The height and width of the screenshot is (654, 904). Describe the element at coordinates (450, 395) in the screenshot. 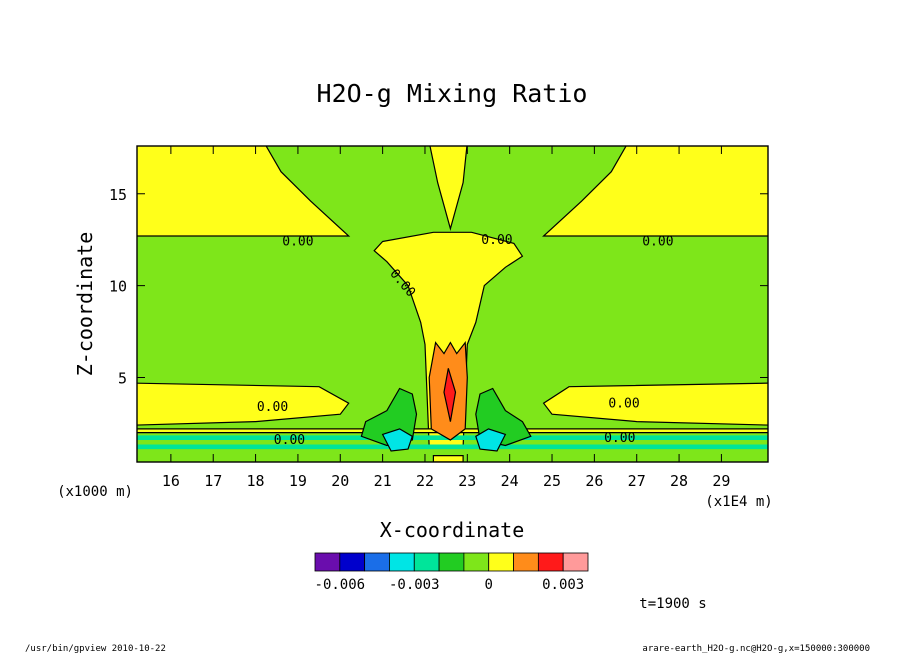

I see `region-red-core` at that location.